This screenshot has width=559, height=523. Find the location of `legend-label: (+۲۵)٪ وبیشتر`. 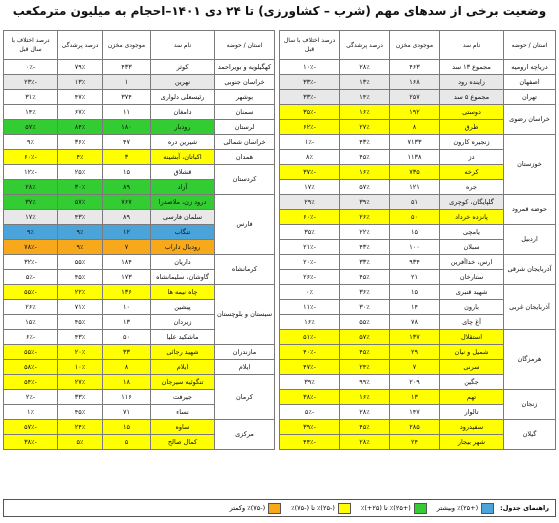

legend-label: (+۲۵)٪ وبیشتر is located at coordinates (457, 508).